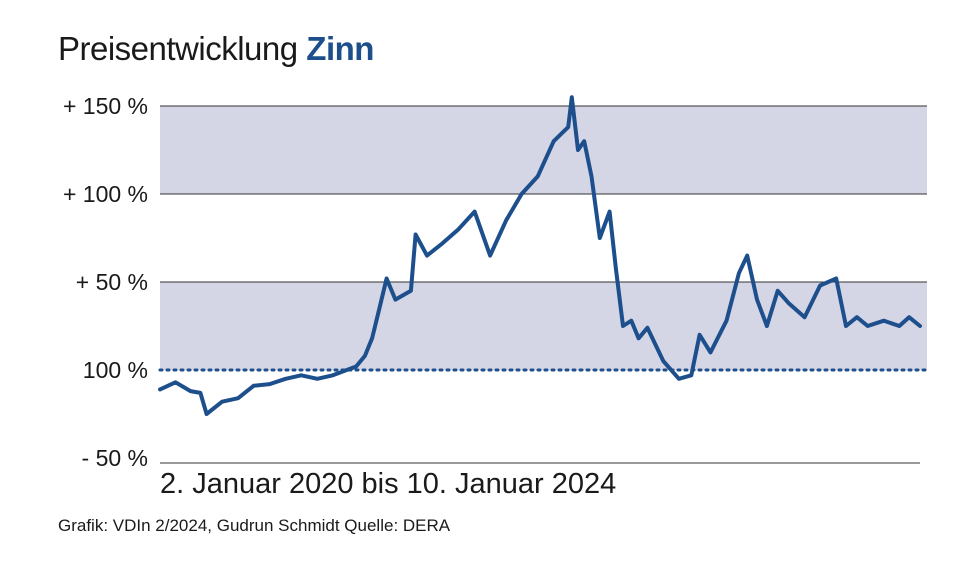 The height and width of the screenshot is (562, 980). What do you see at coordinates (340, 48) in the screenshot?
I see `chart-title-highlight: Zinn` at bounding box center [340, 48].